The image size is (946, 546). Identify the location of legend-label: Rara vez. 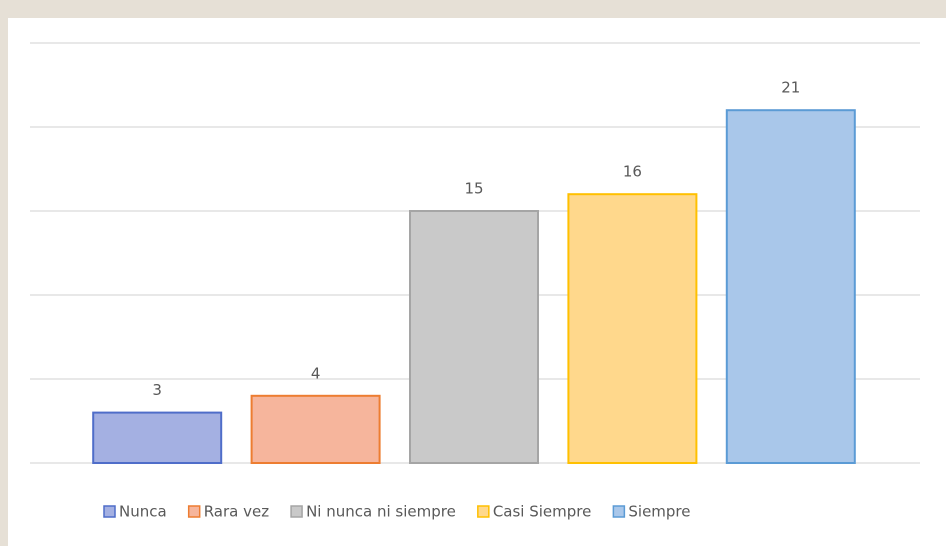
(237, 512).